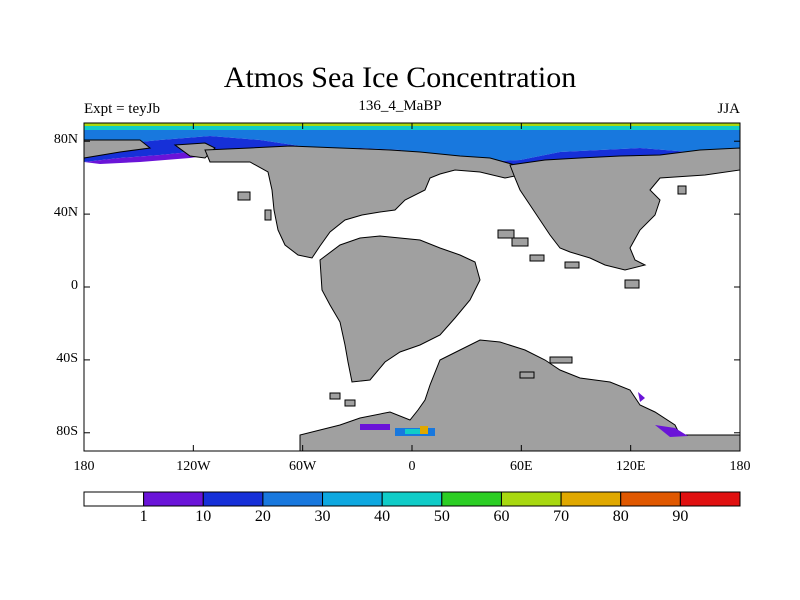 The height and width of the screenshot is (600, 800). Describe the element at coordinates (203, 516) in the screenshot. I see `colorbar-label: 10` at that location.